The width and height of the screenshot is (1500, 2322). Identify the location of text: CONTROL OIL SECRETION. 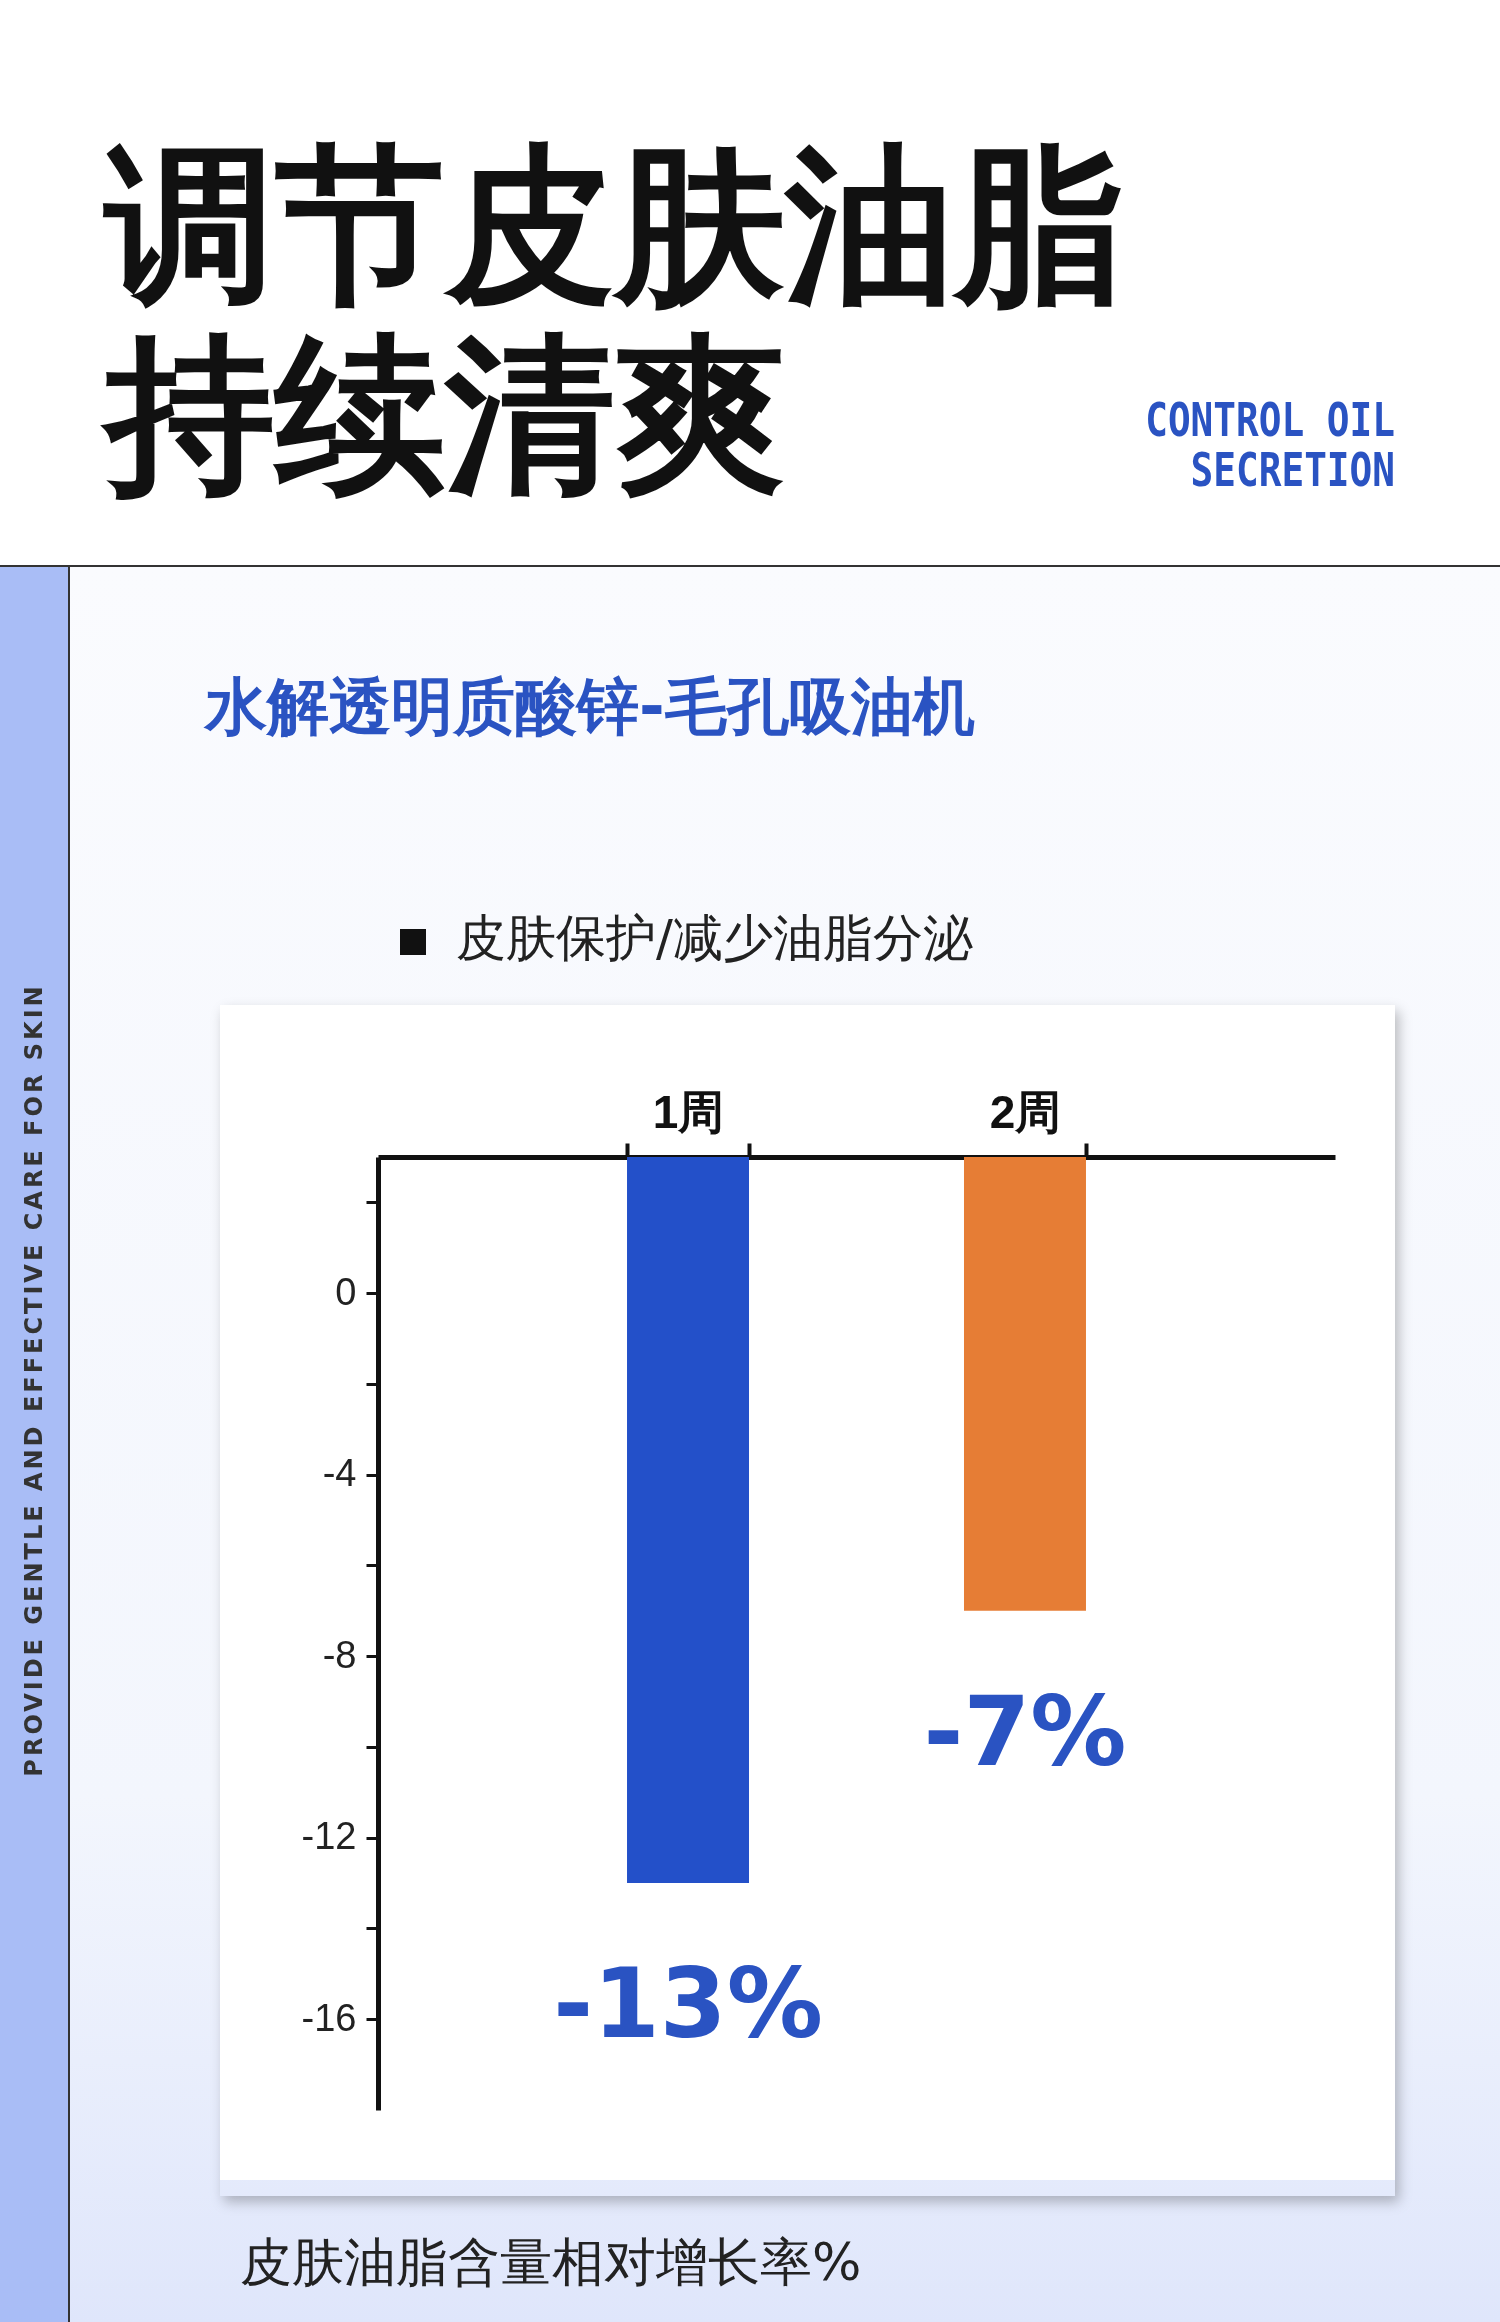
(1269, 445).